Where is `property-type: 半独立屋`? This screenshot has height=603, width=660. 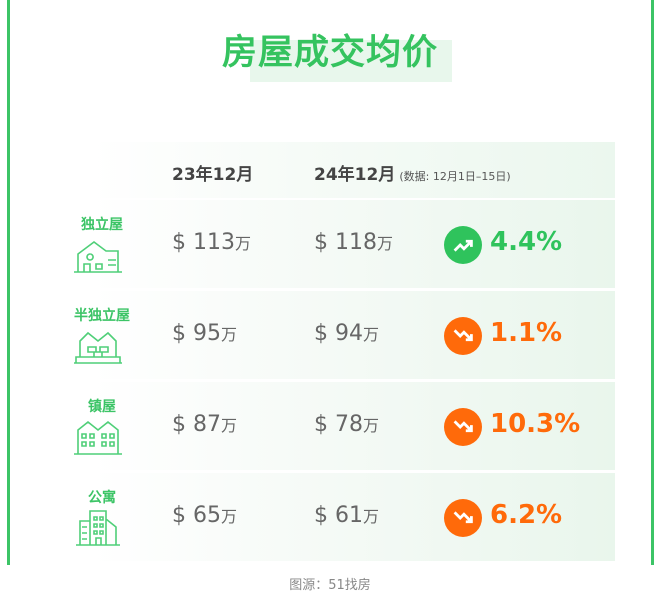
property-type: 半独立屋 is located at coordinates (102, 316).